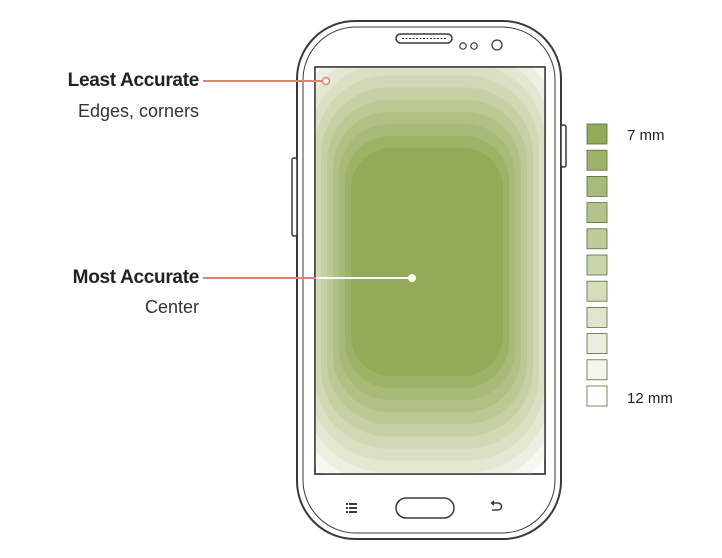 The image size is (722, 558). I want to click on menu-icon, so click(351, 508).